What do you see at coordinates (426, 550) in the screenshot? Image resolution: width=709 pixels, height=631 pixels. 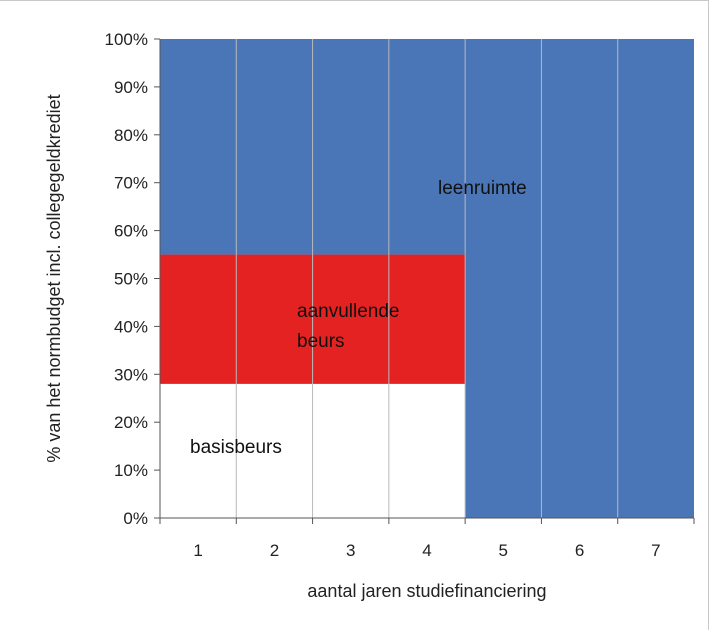 I see `x-tick-label: 4` at bounding box center [426, 550].